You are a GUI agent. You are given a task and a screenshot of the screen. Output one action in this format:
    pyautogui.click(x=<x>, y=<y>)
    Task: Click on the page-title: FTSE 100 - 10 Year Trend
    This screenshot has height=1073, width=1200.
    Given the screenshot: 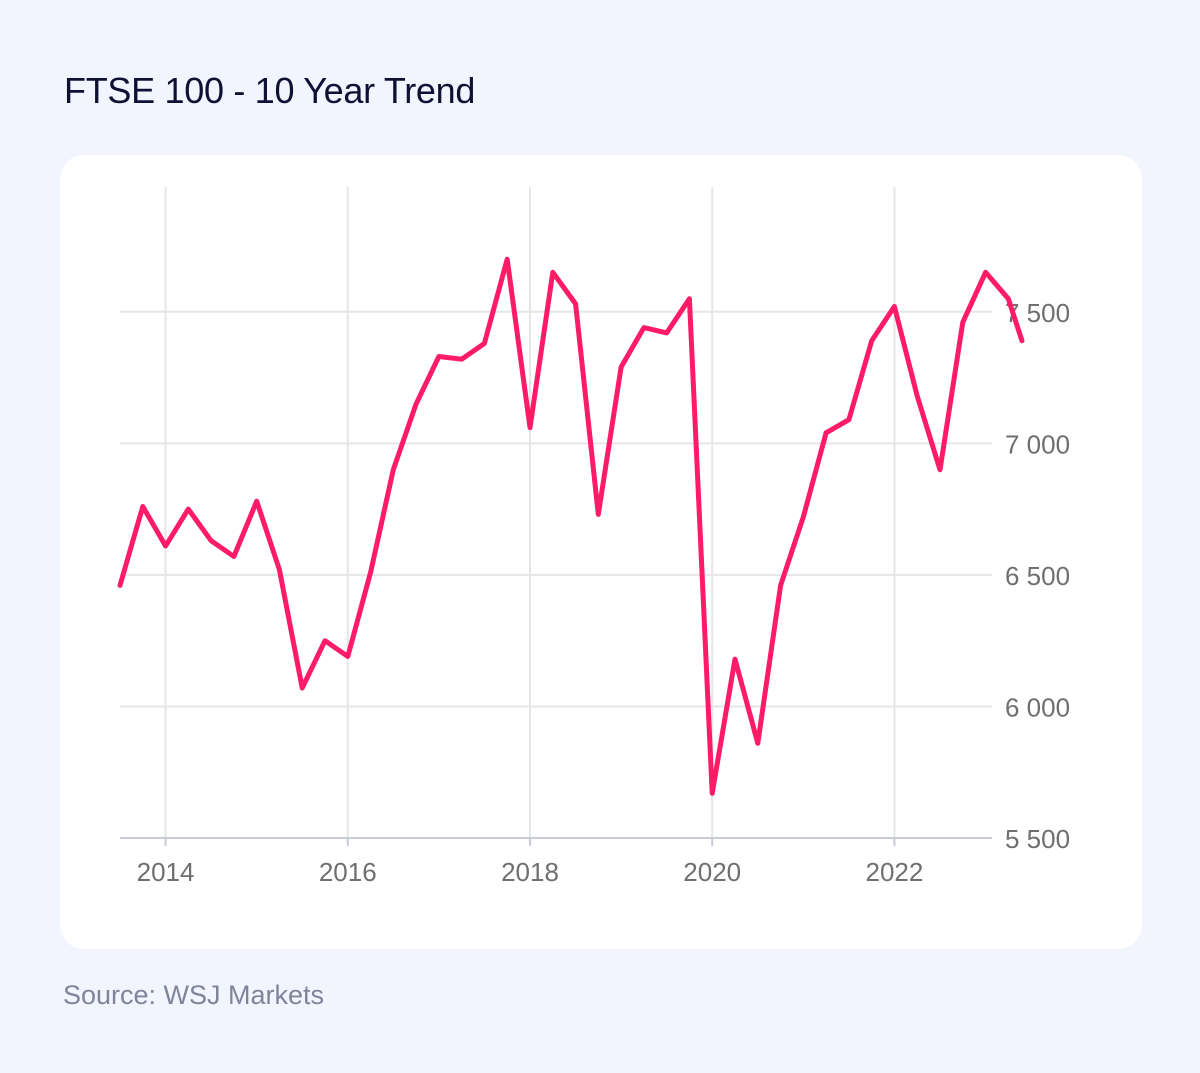 What is the action you would take?
    pyautogui.click(x=270, y=90)
    